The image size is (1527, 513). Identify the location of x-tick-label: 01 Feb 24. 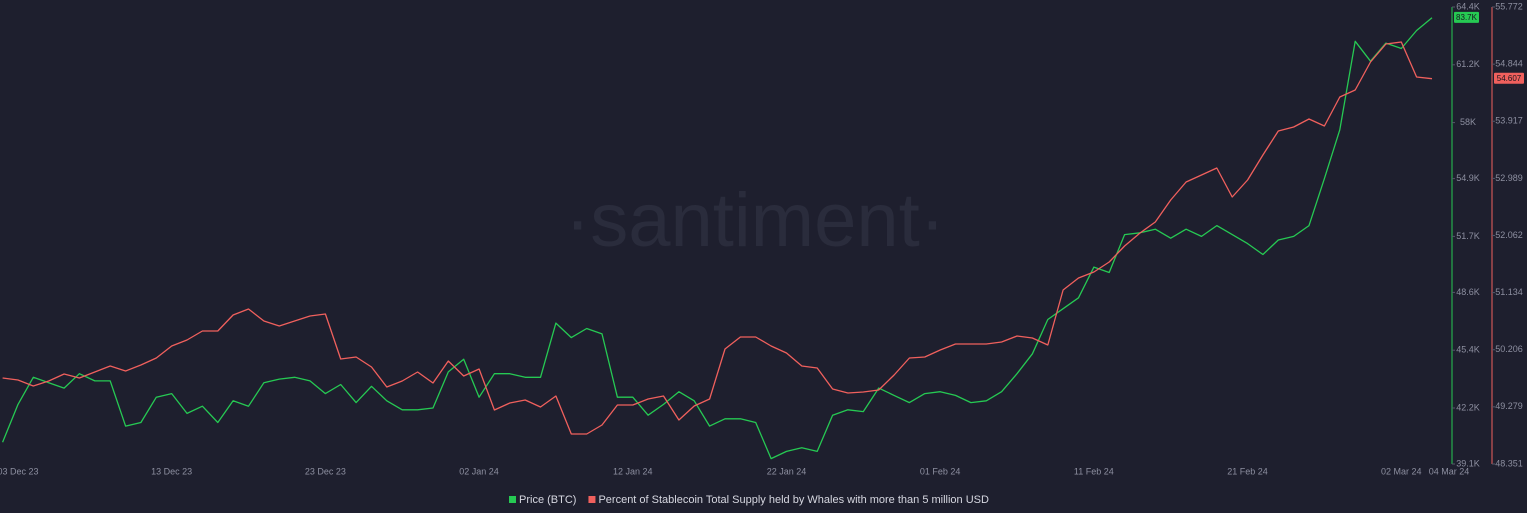
(940, 471).